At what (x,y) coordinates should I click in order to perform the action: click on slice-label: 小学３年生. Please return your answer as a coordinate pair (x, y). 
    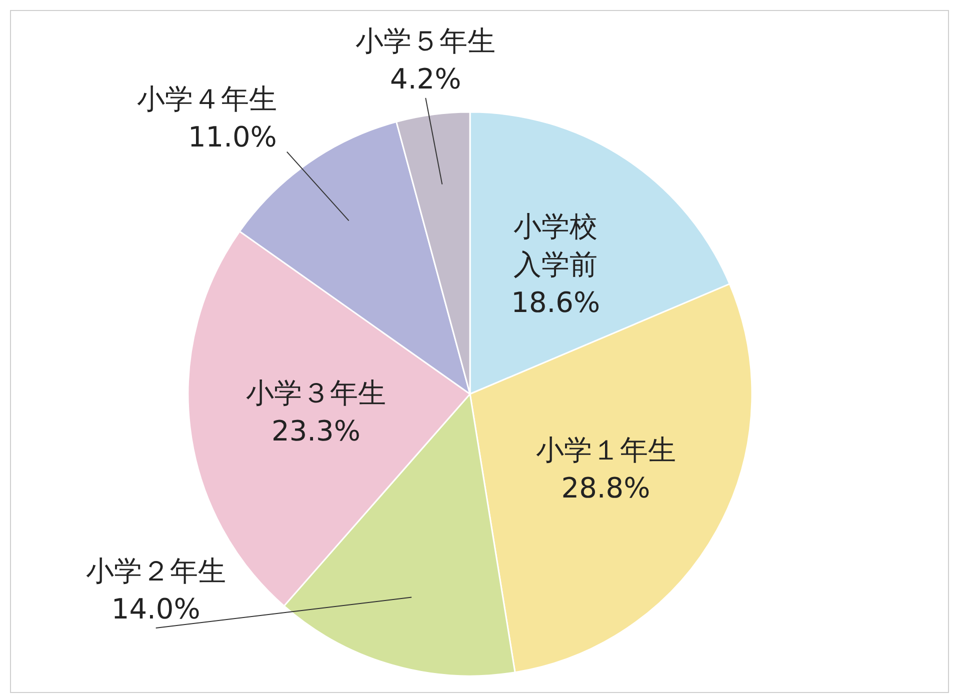
    Looking at the image, I should click on (316, 393).